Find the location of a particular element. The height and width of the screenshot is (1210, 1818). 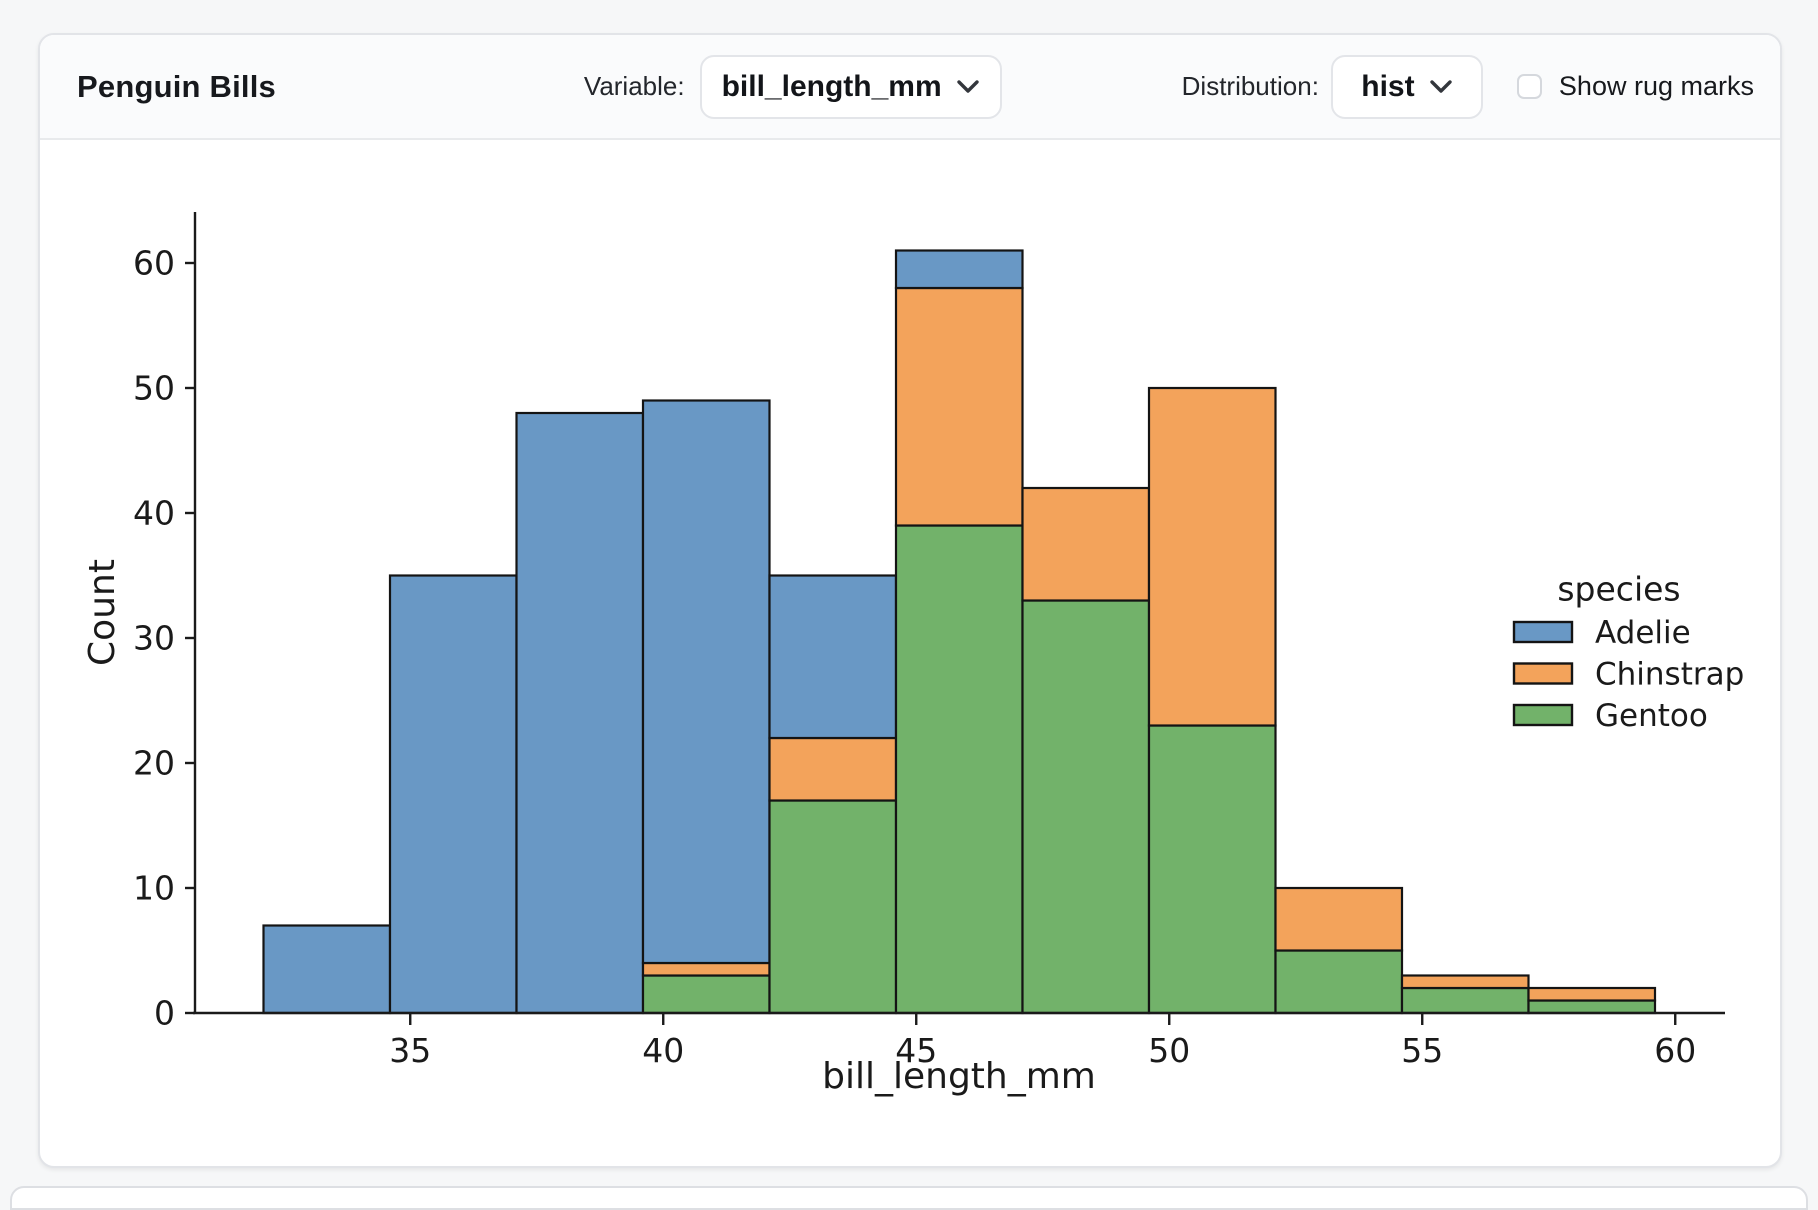

x-tick-label: 35 is located at coordinates (410, 1050).